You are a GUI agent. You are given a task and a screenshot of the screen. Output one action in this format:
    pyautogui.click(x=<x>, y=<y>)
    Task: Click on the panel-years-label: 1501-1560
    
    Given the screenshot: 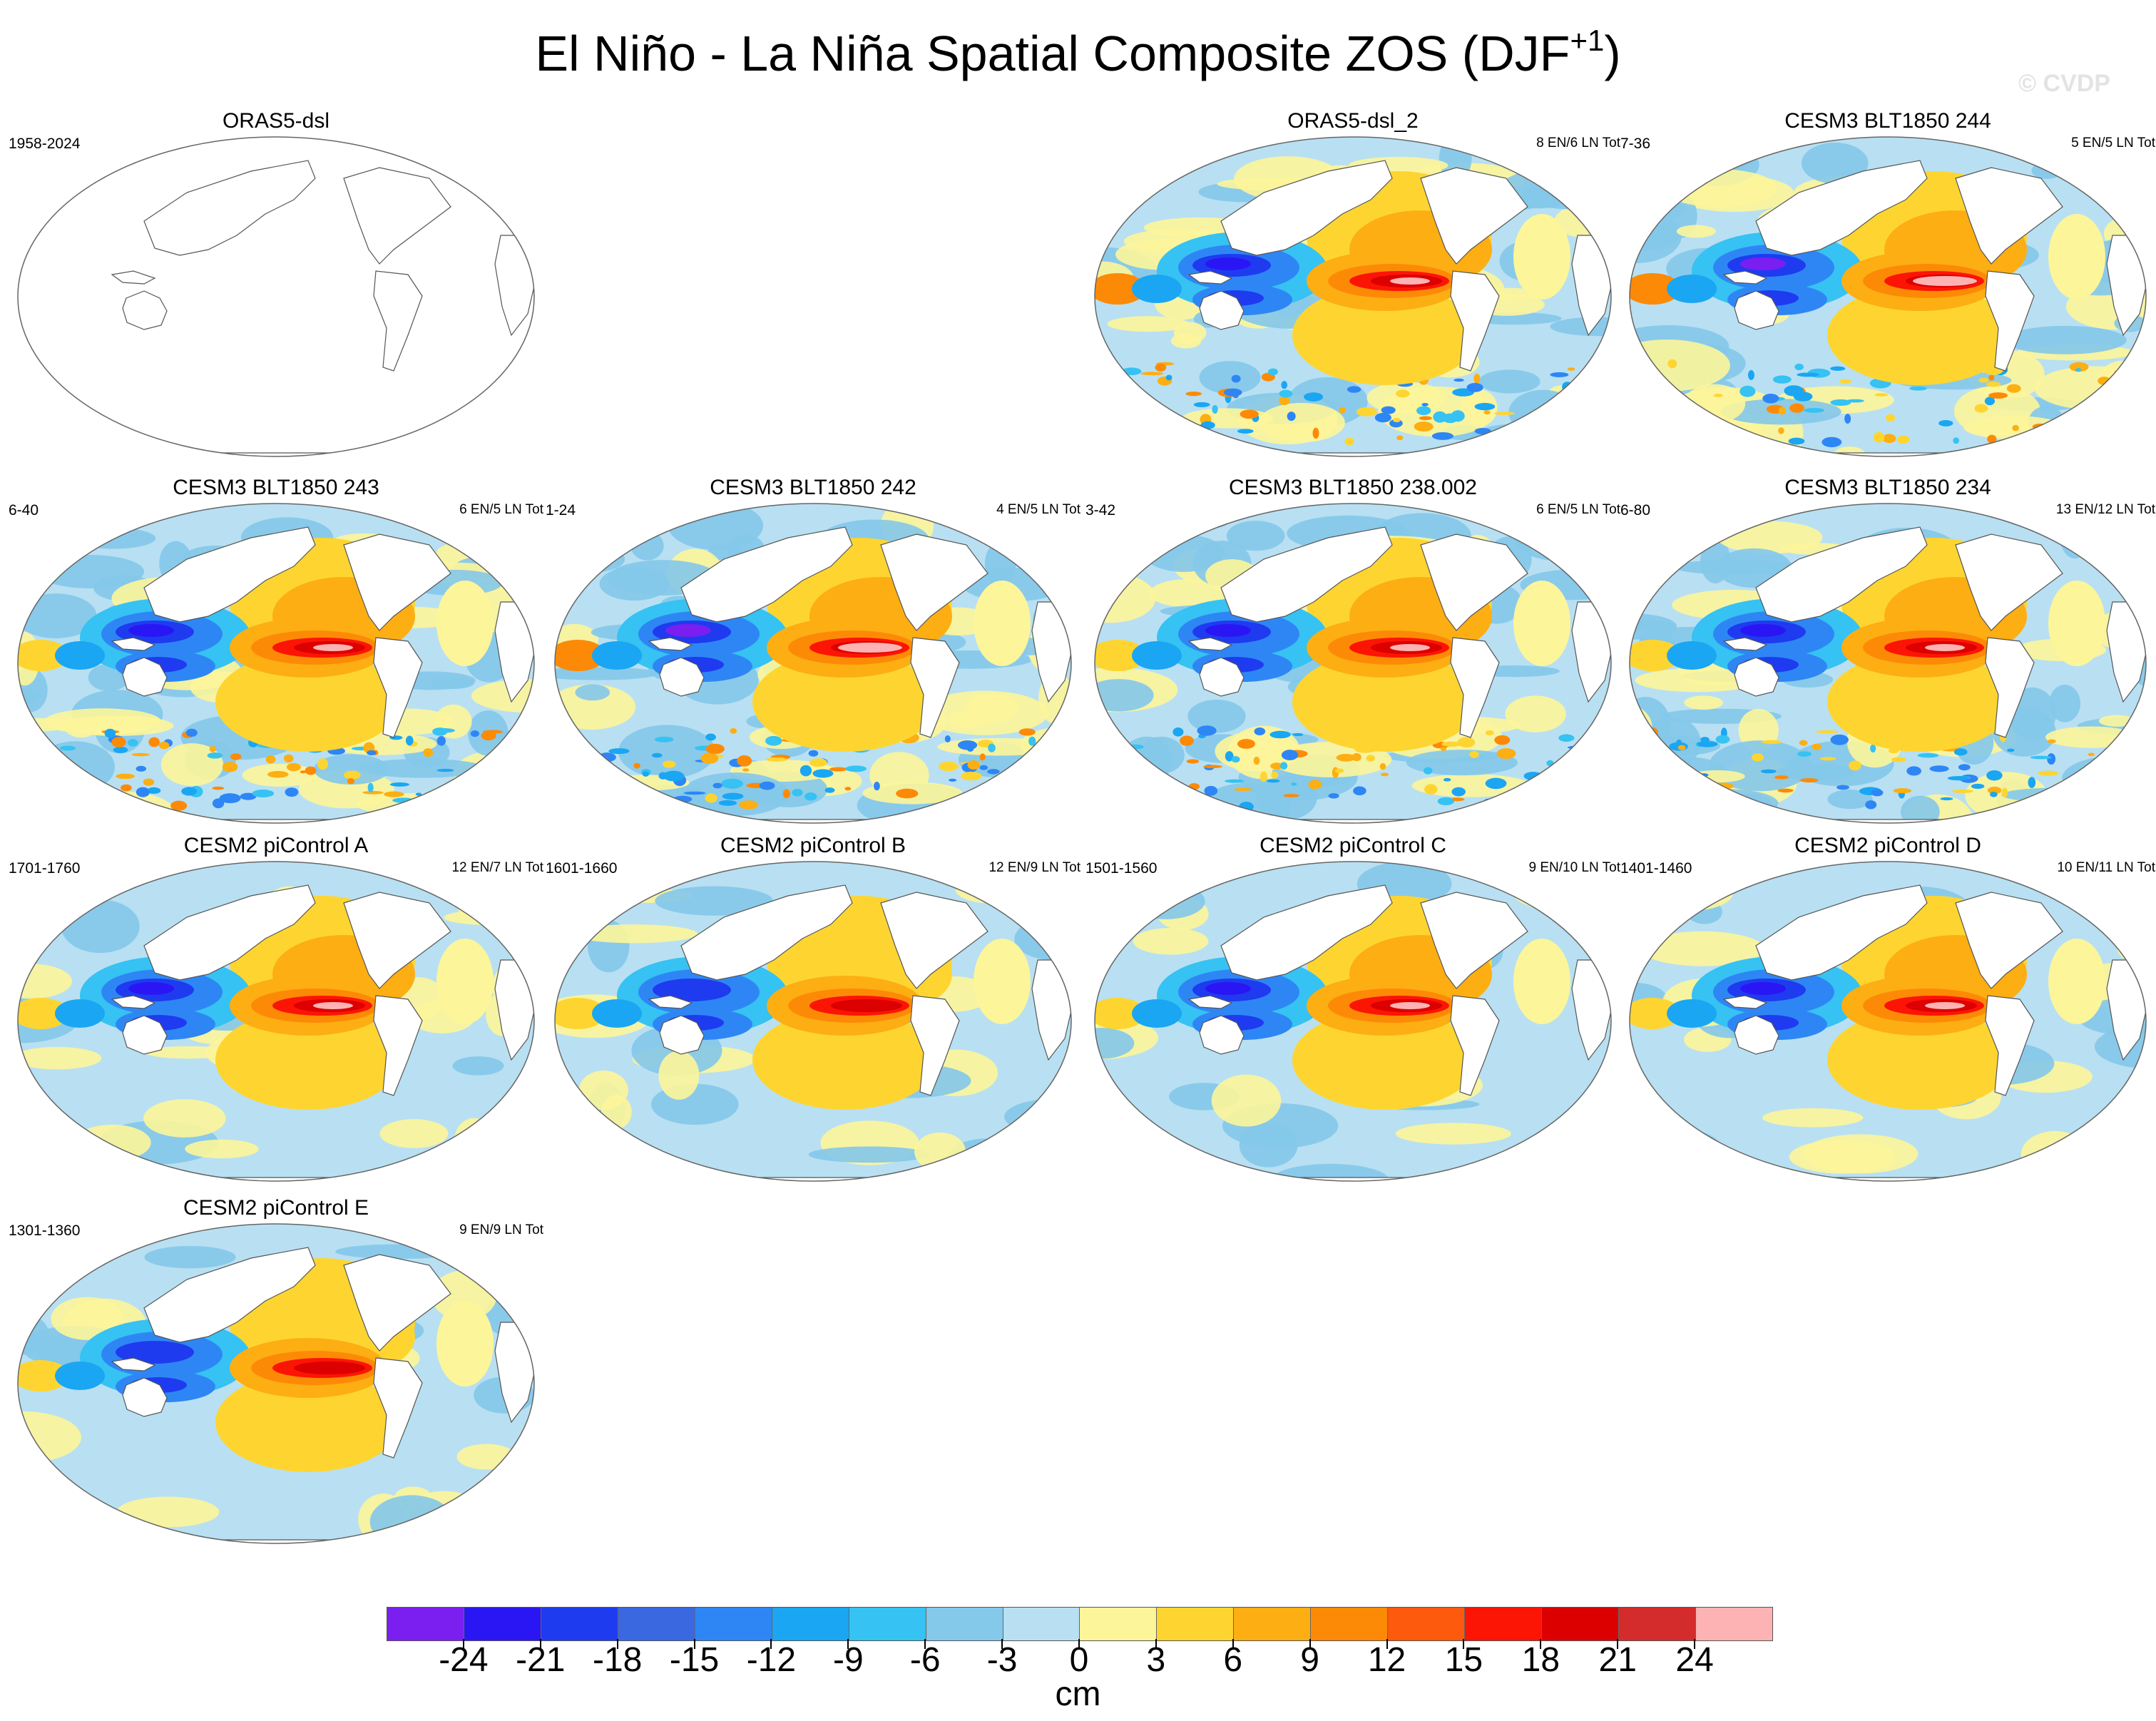 What is the action you would take?
    pyautogui.click(x=1121, y=868)
    